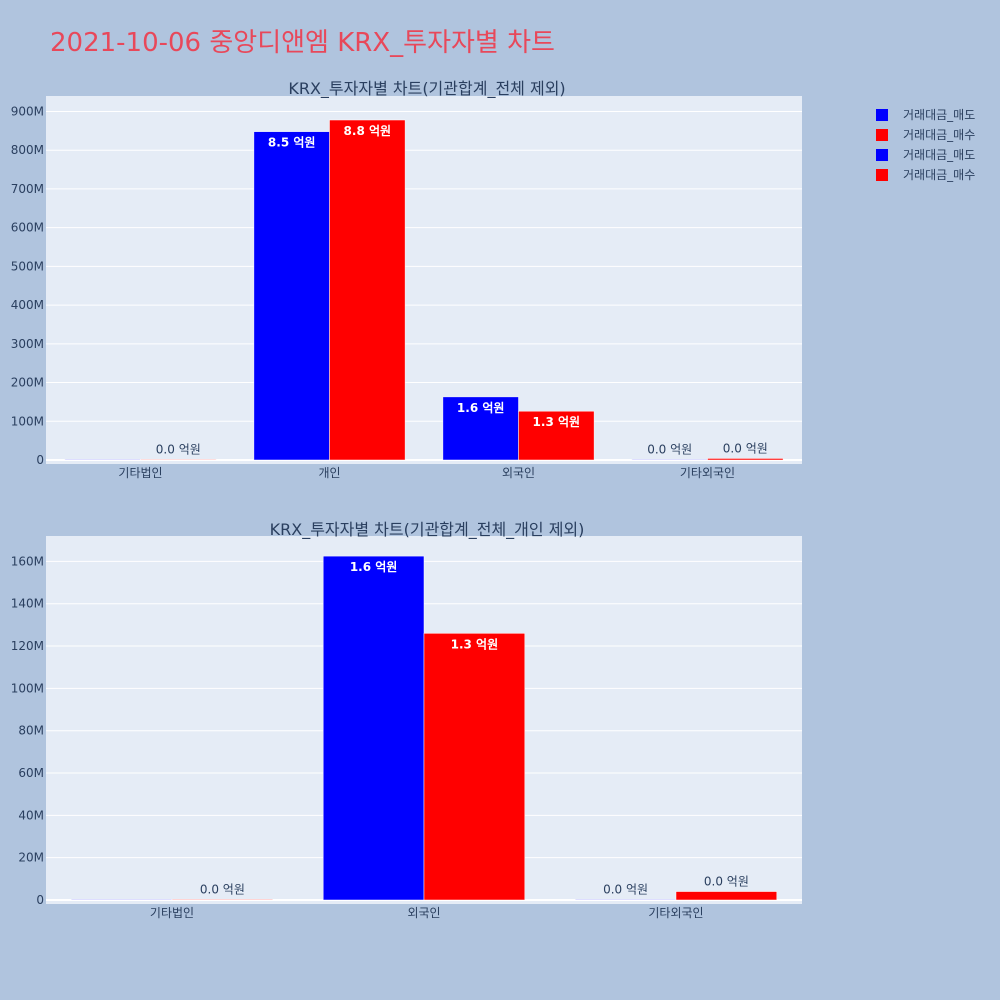 This screenshot has width=1000, height=1000. Describe the element at coordinates (368, 131) in the screenshot. I see `data-label: 8.8 억원` at that location.